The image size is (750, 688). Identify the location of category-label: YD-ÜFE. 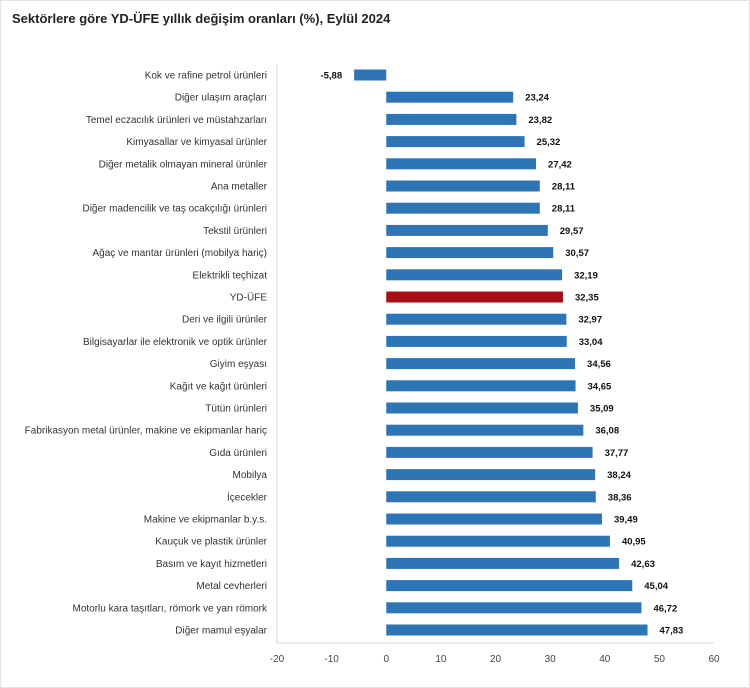
(249, 298).